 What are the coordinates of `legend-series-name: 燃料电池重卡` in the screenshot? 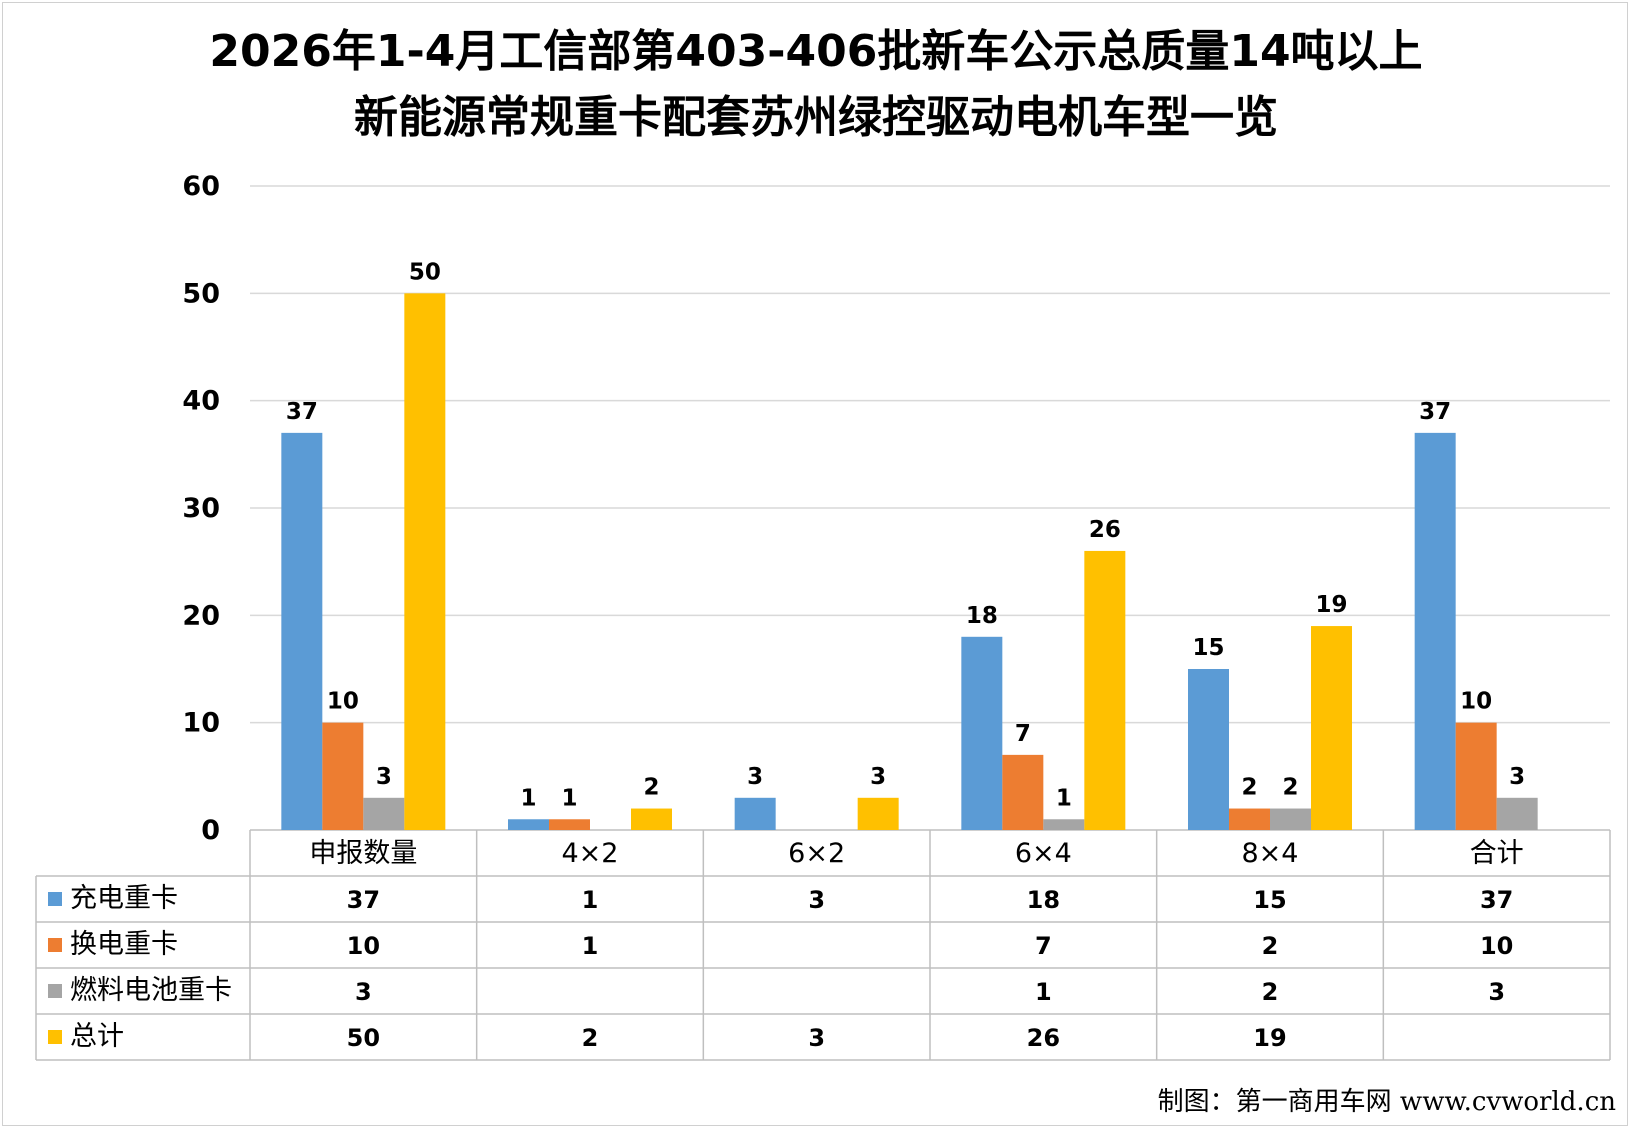 It's located at (151, 990).